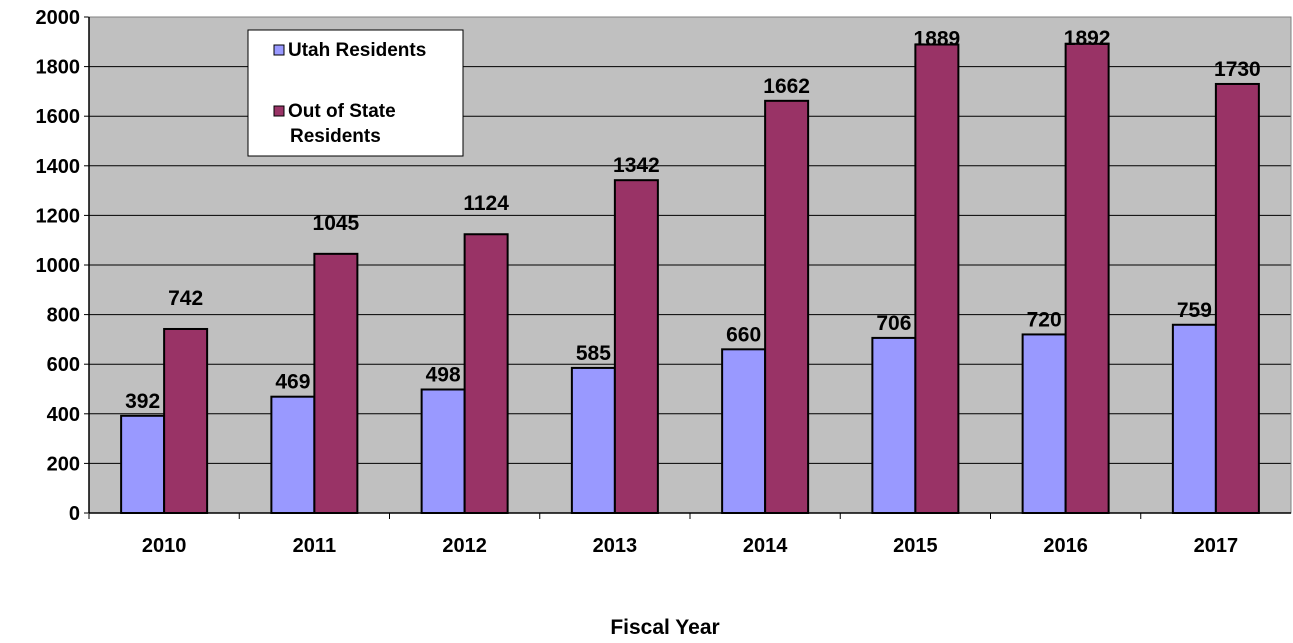 This screenshot has height=643, width=1293. Describe the element at coordinates (58, 68) in the screenshot. I see `y-tick-label-1800: 1800` at that location.